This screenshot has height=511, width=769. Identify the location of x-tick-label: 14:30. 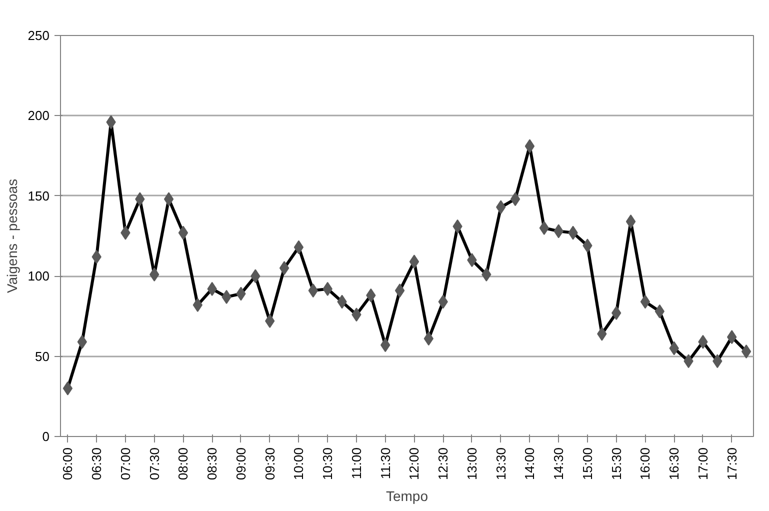
(558, 463).